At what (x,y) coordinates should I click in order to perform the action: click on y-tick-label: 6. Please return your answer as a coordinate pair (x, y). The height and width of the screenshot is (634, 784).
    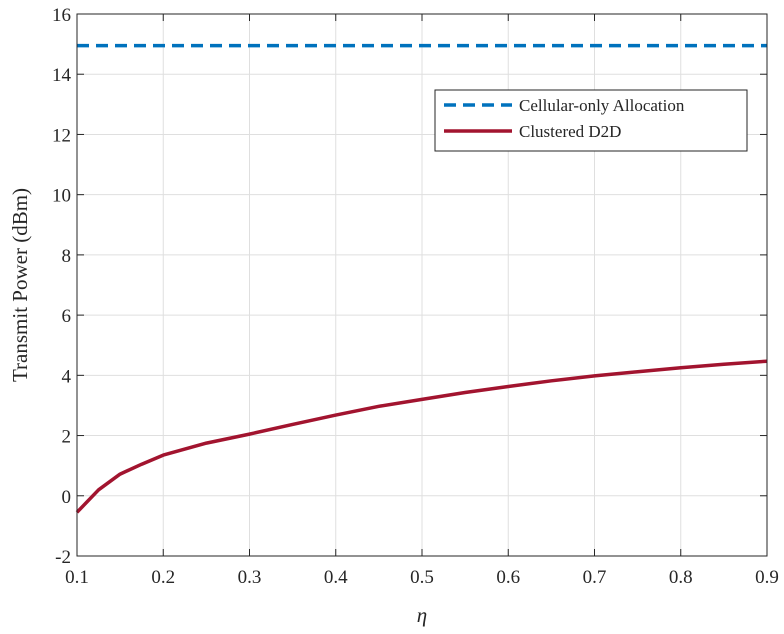
    Looking at the image, I should click on (67, 316).